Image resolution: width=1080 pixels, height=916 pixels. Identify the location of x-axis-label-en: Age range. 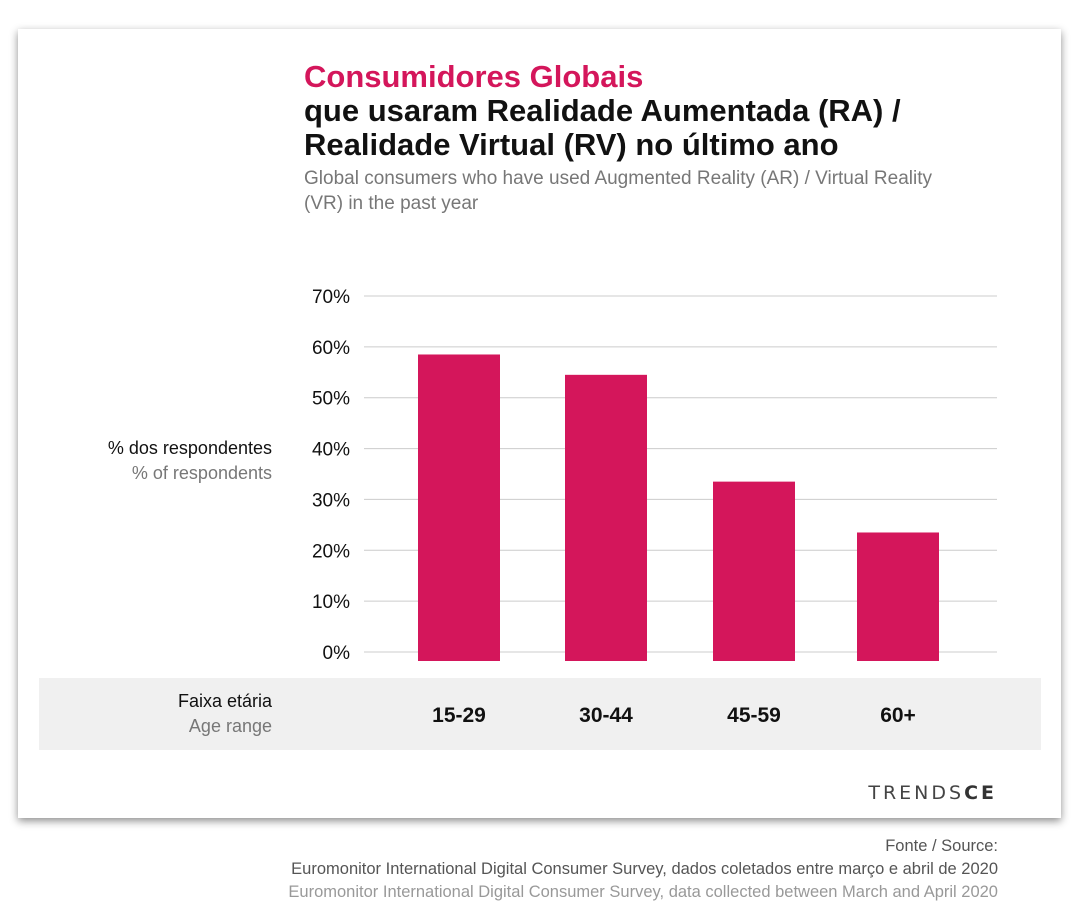
(230, 726).